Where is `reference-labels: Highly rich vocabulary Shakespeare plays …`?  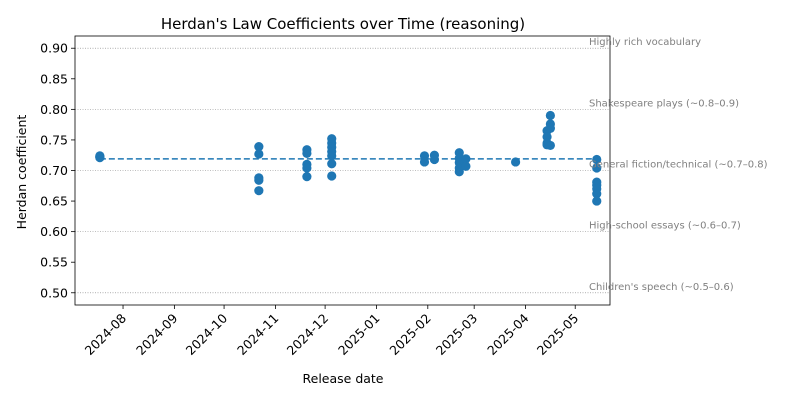
reference-labels: Highly rich vocabulary Shakespeare plays … is located at coordinates (678, 165).